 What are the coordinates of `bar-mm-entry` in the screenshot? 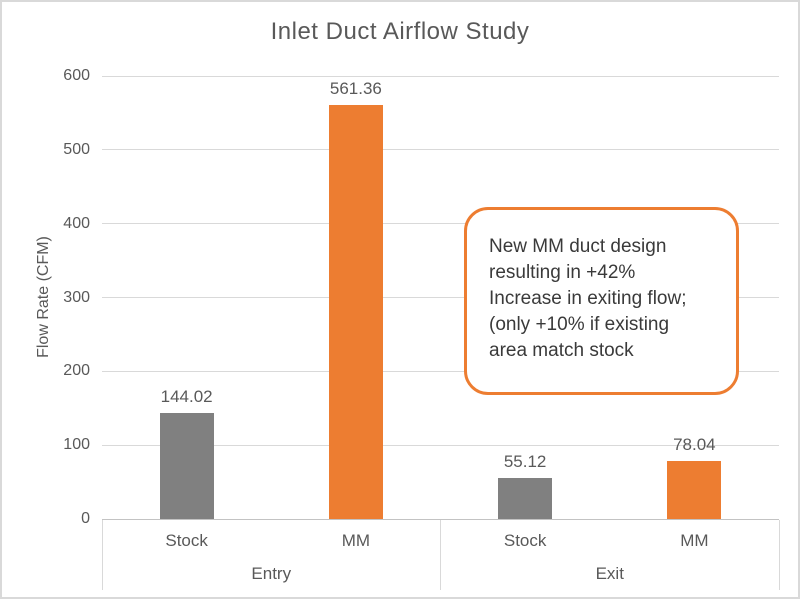 It's located at (355, 311).